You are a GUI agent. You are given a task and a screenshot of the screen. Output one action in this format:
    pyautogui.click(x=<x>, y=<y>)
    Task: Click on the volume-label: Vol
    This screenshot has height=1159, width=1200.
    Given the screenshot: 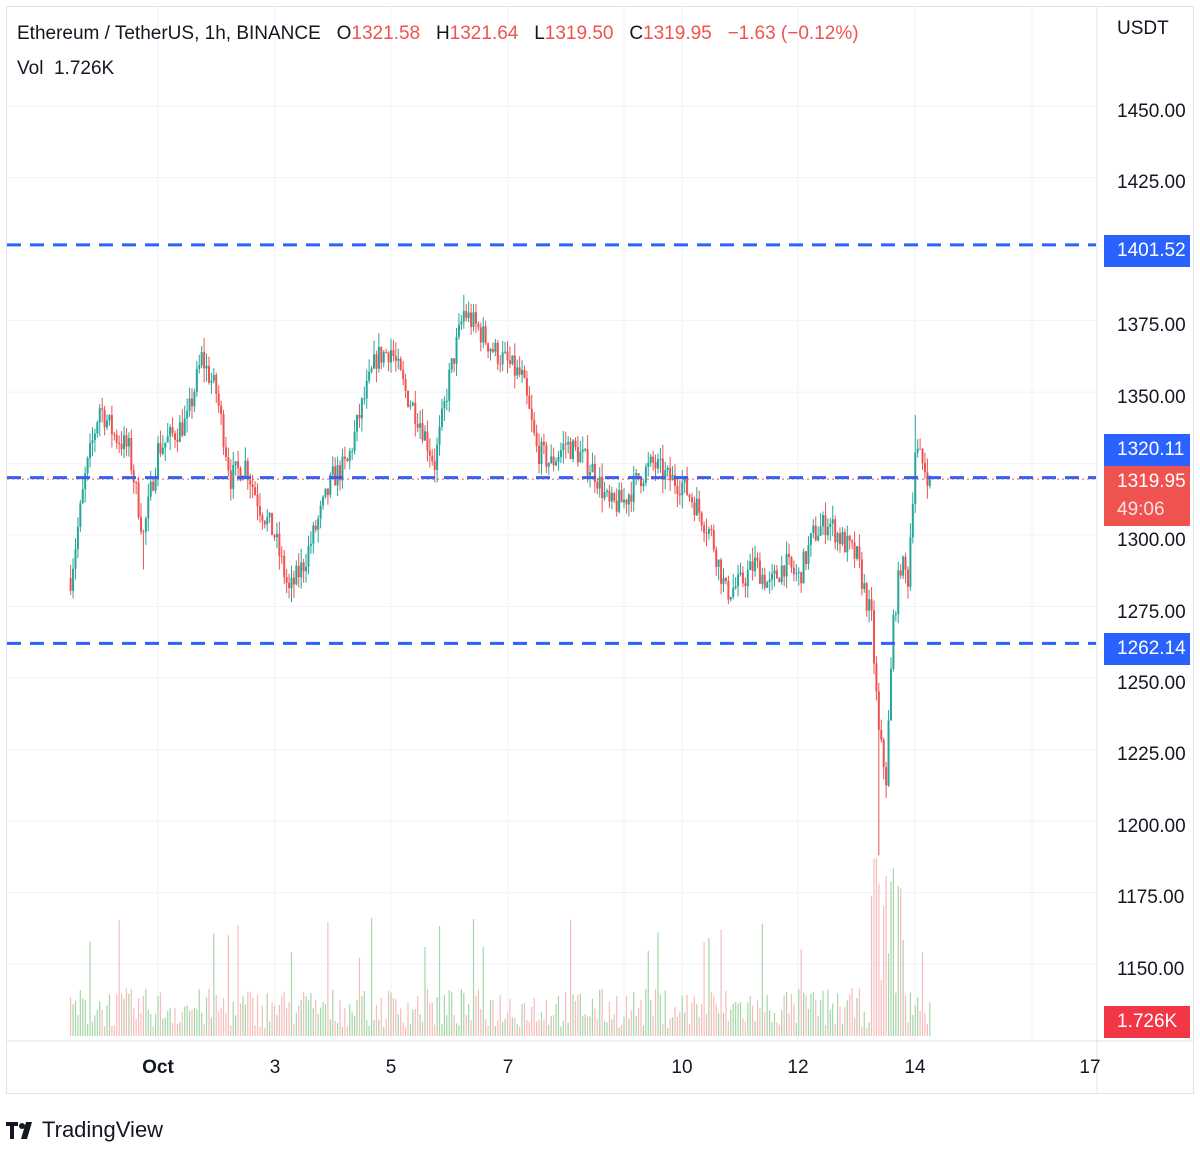 What is the action you would take?
    pyautogui.click(x=30, y=68)
    